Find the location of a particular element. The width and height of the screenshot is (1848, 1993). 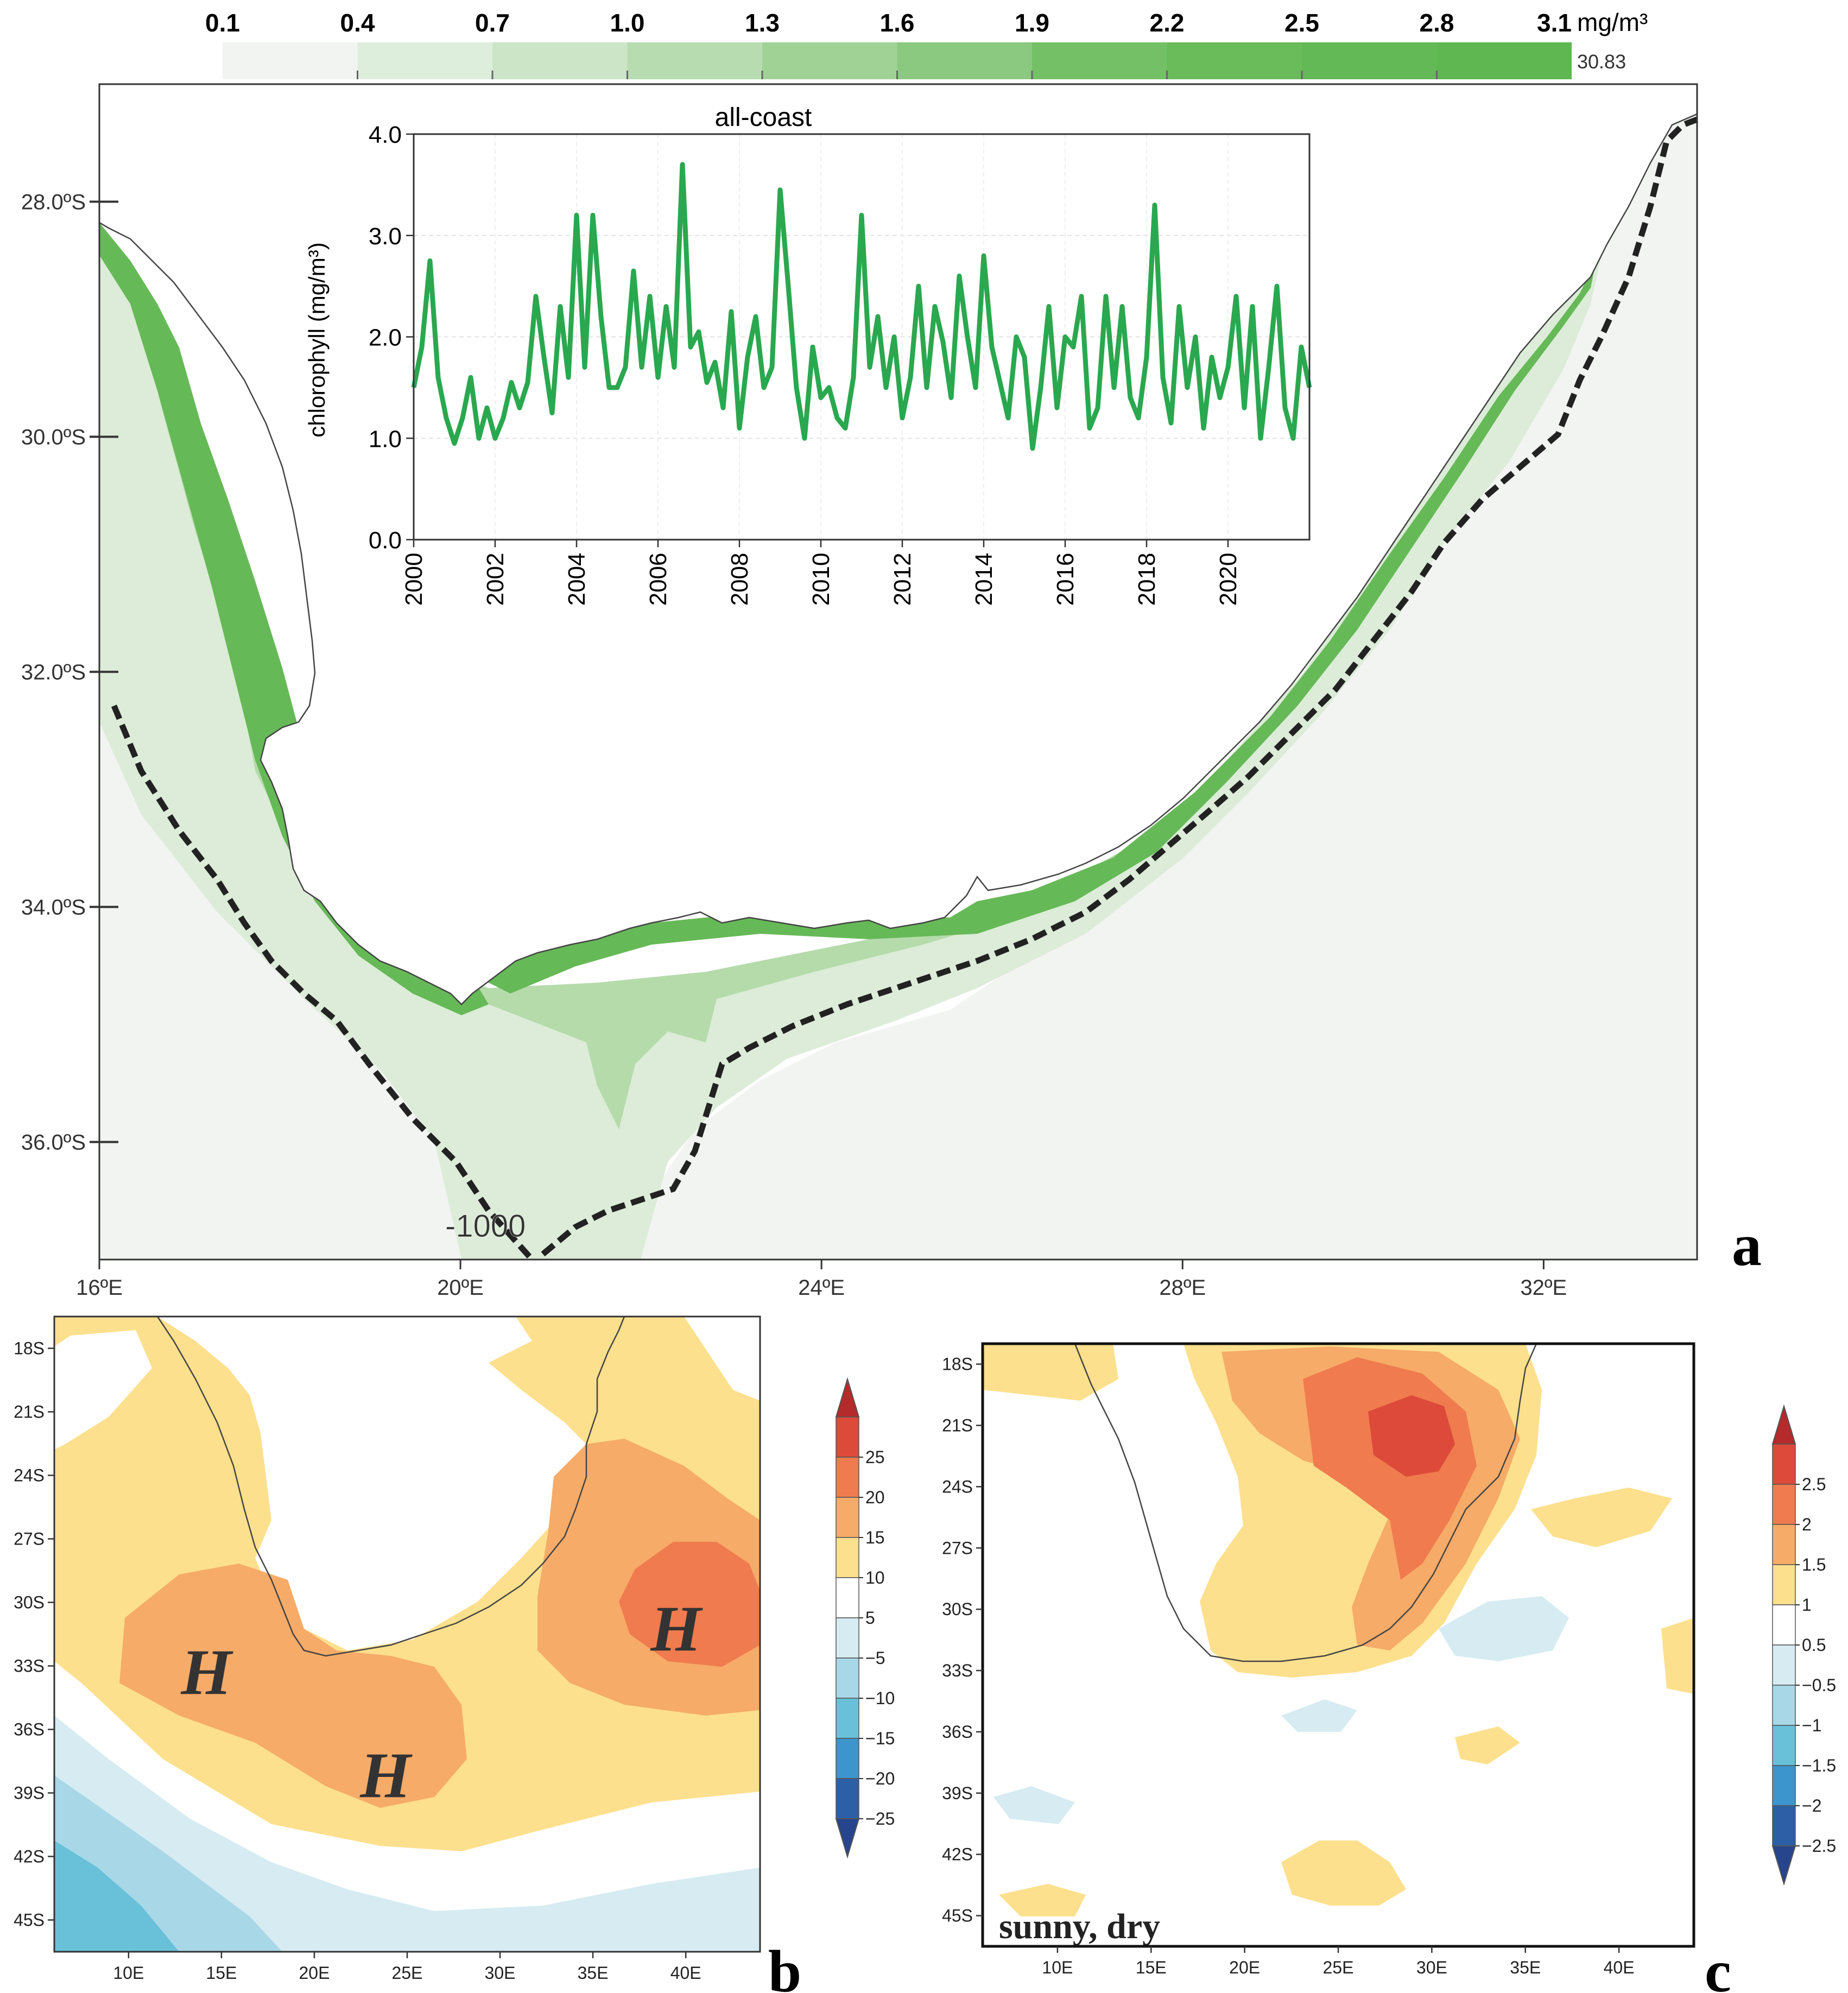

a-colorbar-tick-label: 0.4 is located at coordinates (358, 23).